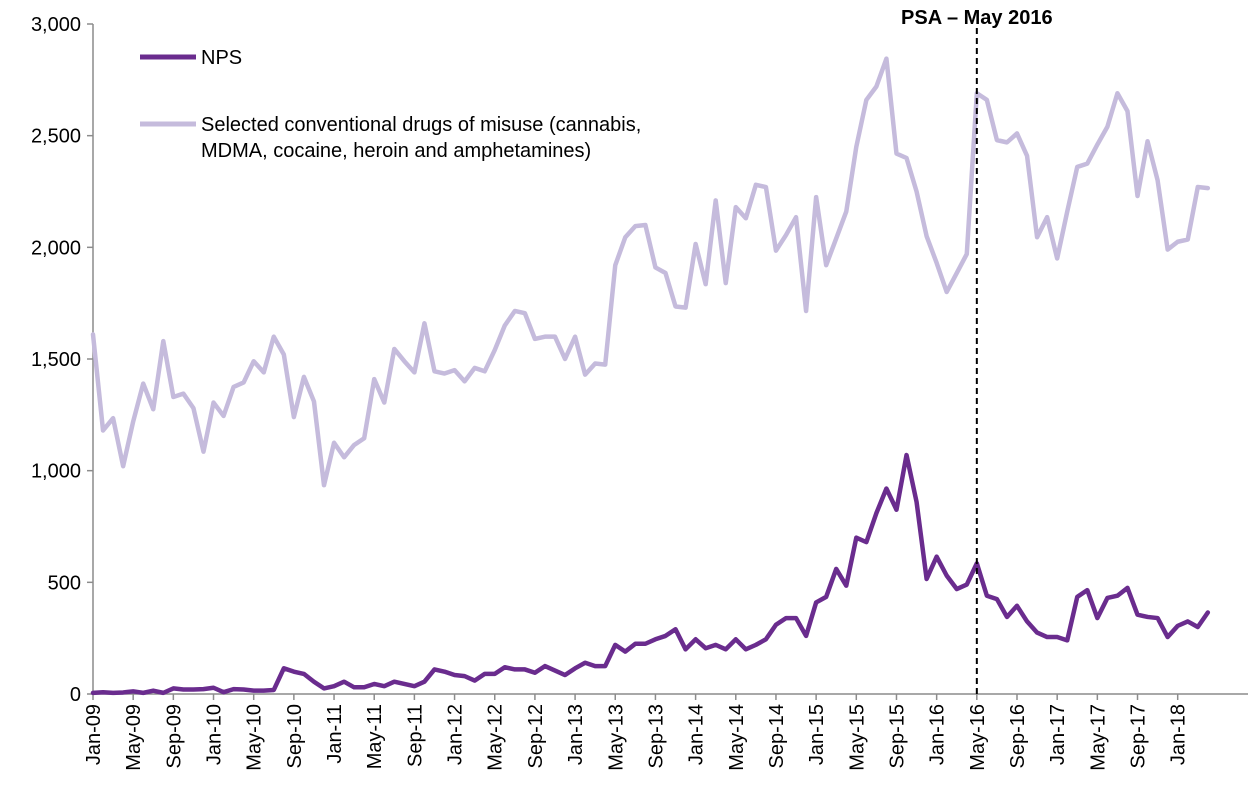 The width and height of the screenshot is (1248, 787). I want to click on x-tick-label: Sep-15, so click(897, 736).